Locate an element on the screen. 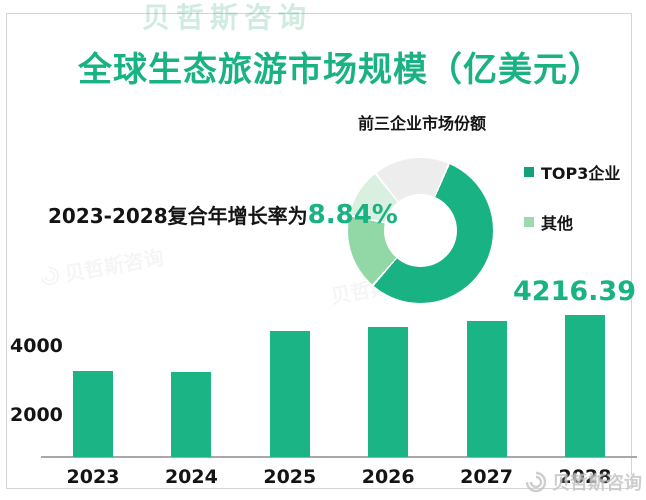 The image size is (646, 500). cagr-value: 8.84% is located at coordinates (352, 215).